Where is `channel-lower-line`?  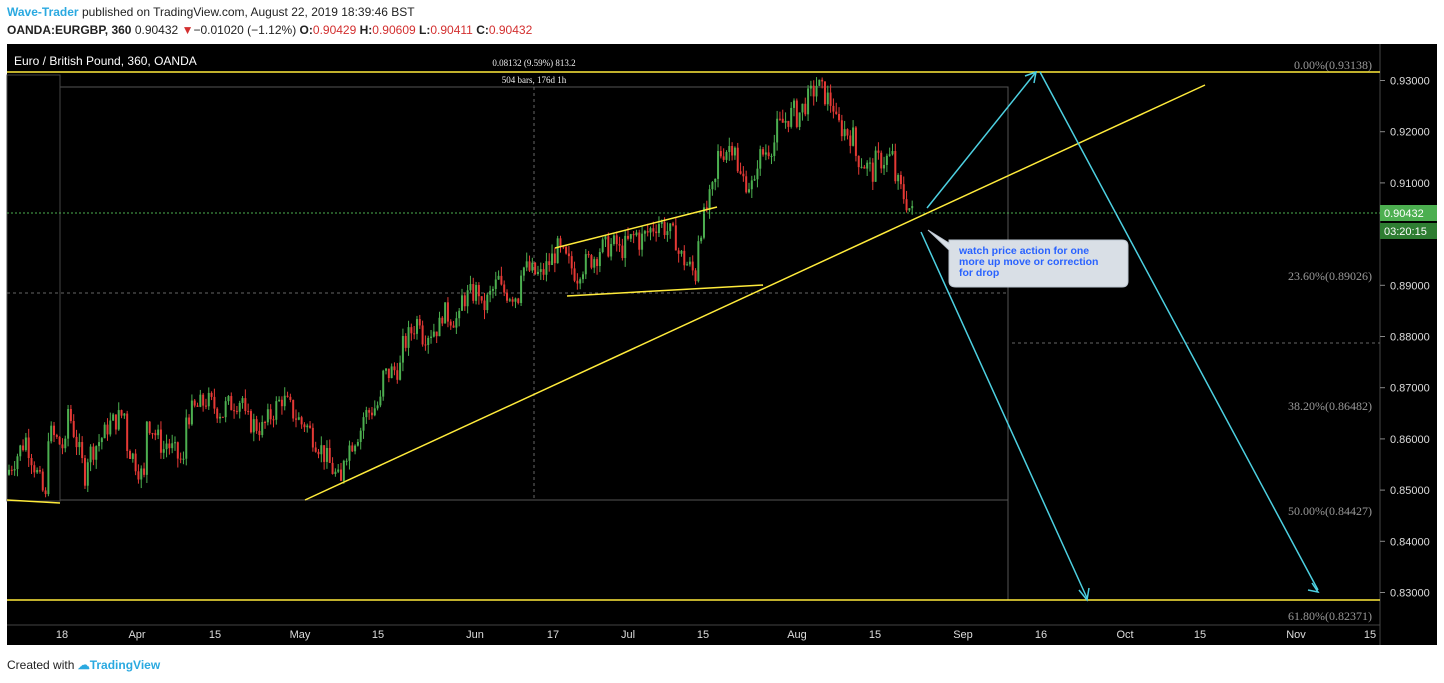 channel-lower-line is located at coordinates (665, 290).